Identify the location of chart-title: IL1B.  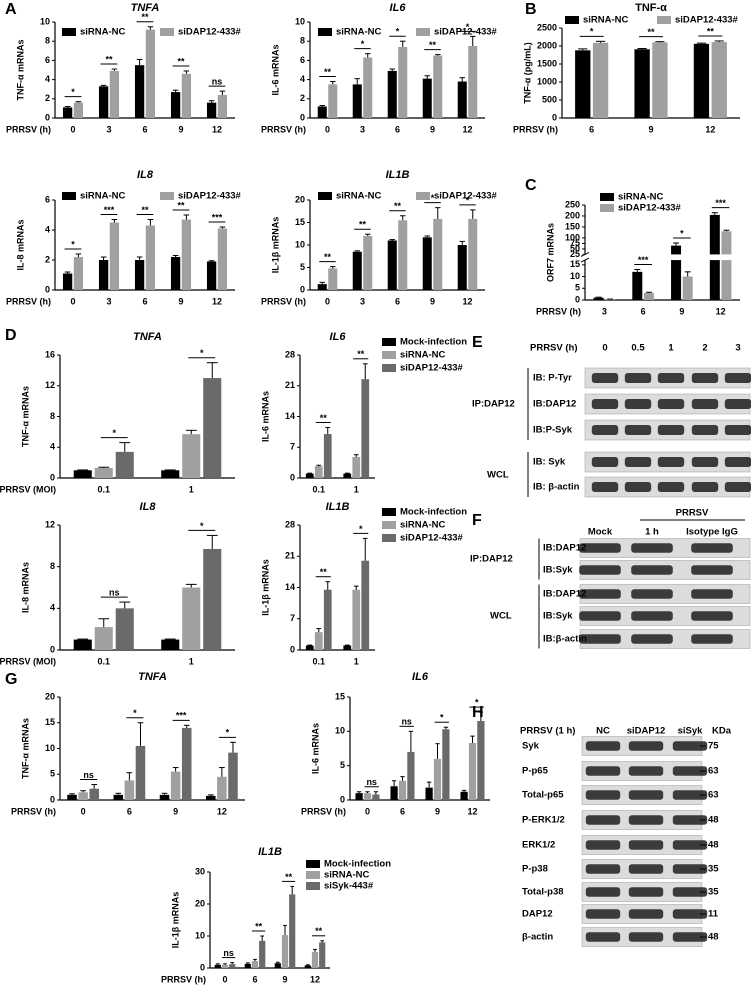
(270, 852).